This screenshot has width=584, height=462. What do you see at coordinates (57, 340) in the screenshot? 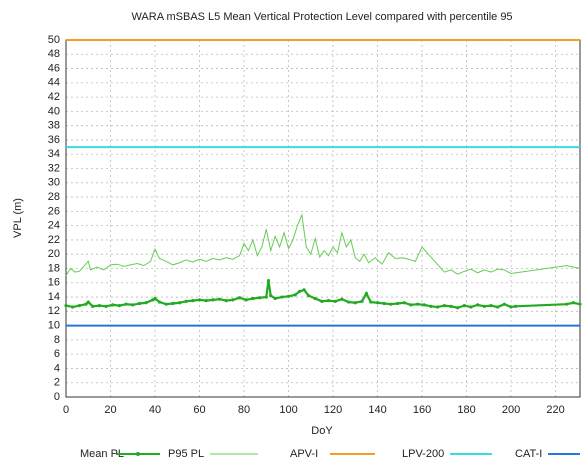
I see `y-tick-label: 8` at bounding box center [57, 340].